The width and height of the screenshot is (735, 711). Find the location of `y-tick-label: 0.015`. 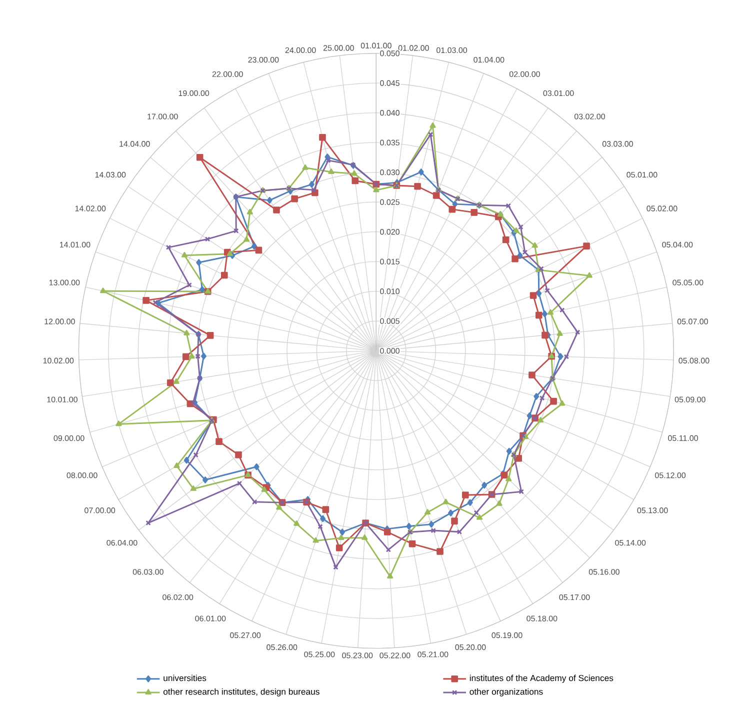

y-tick-label: 0.015 is located at coordinates (390, 261).